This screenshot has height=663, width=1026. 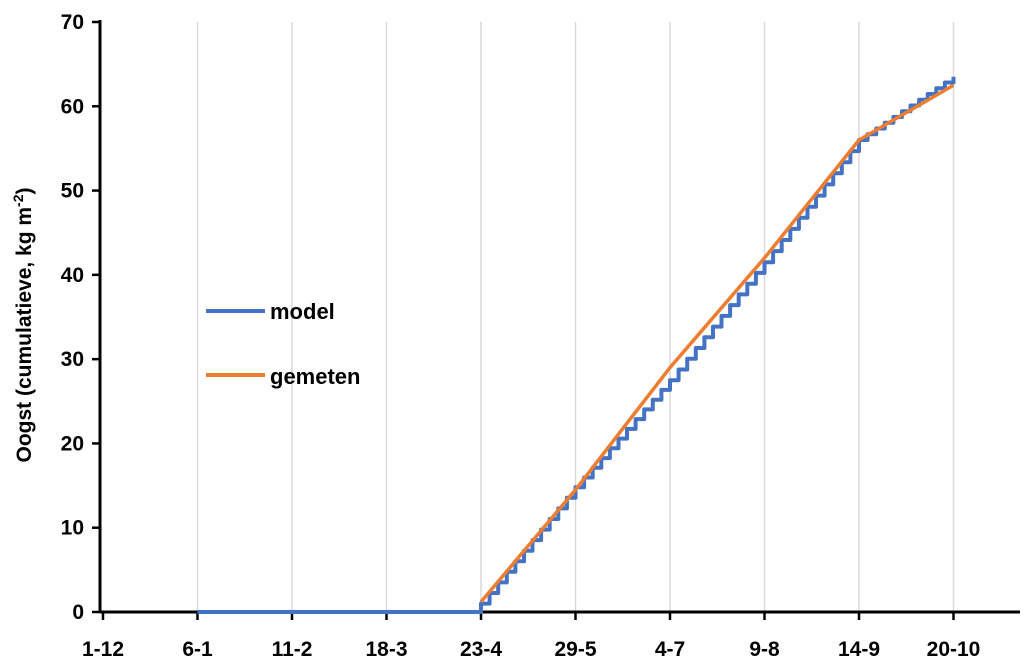 What do you see at coordinates (302, 311) in the screenshot?
I see `legend-label-model: model` at bounding box center [302, 311].